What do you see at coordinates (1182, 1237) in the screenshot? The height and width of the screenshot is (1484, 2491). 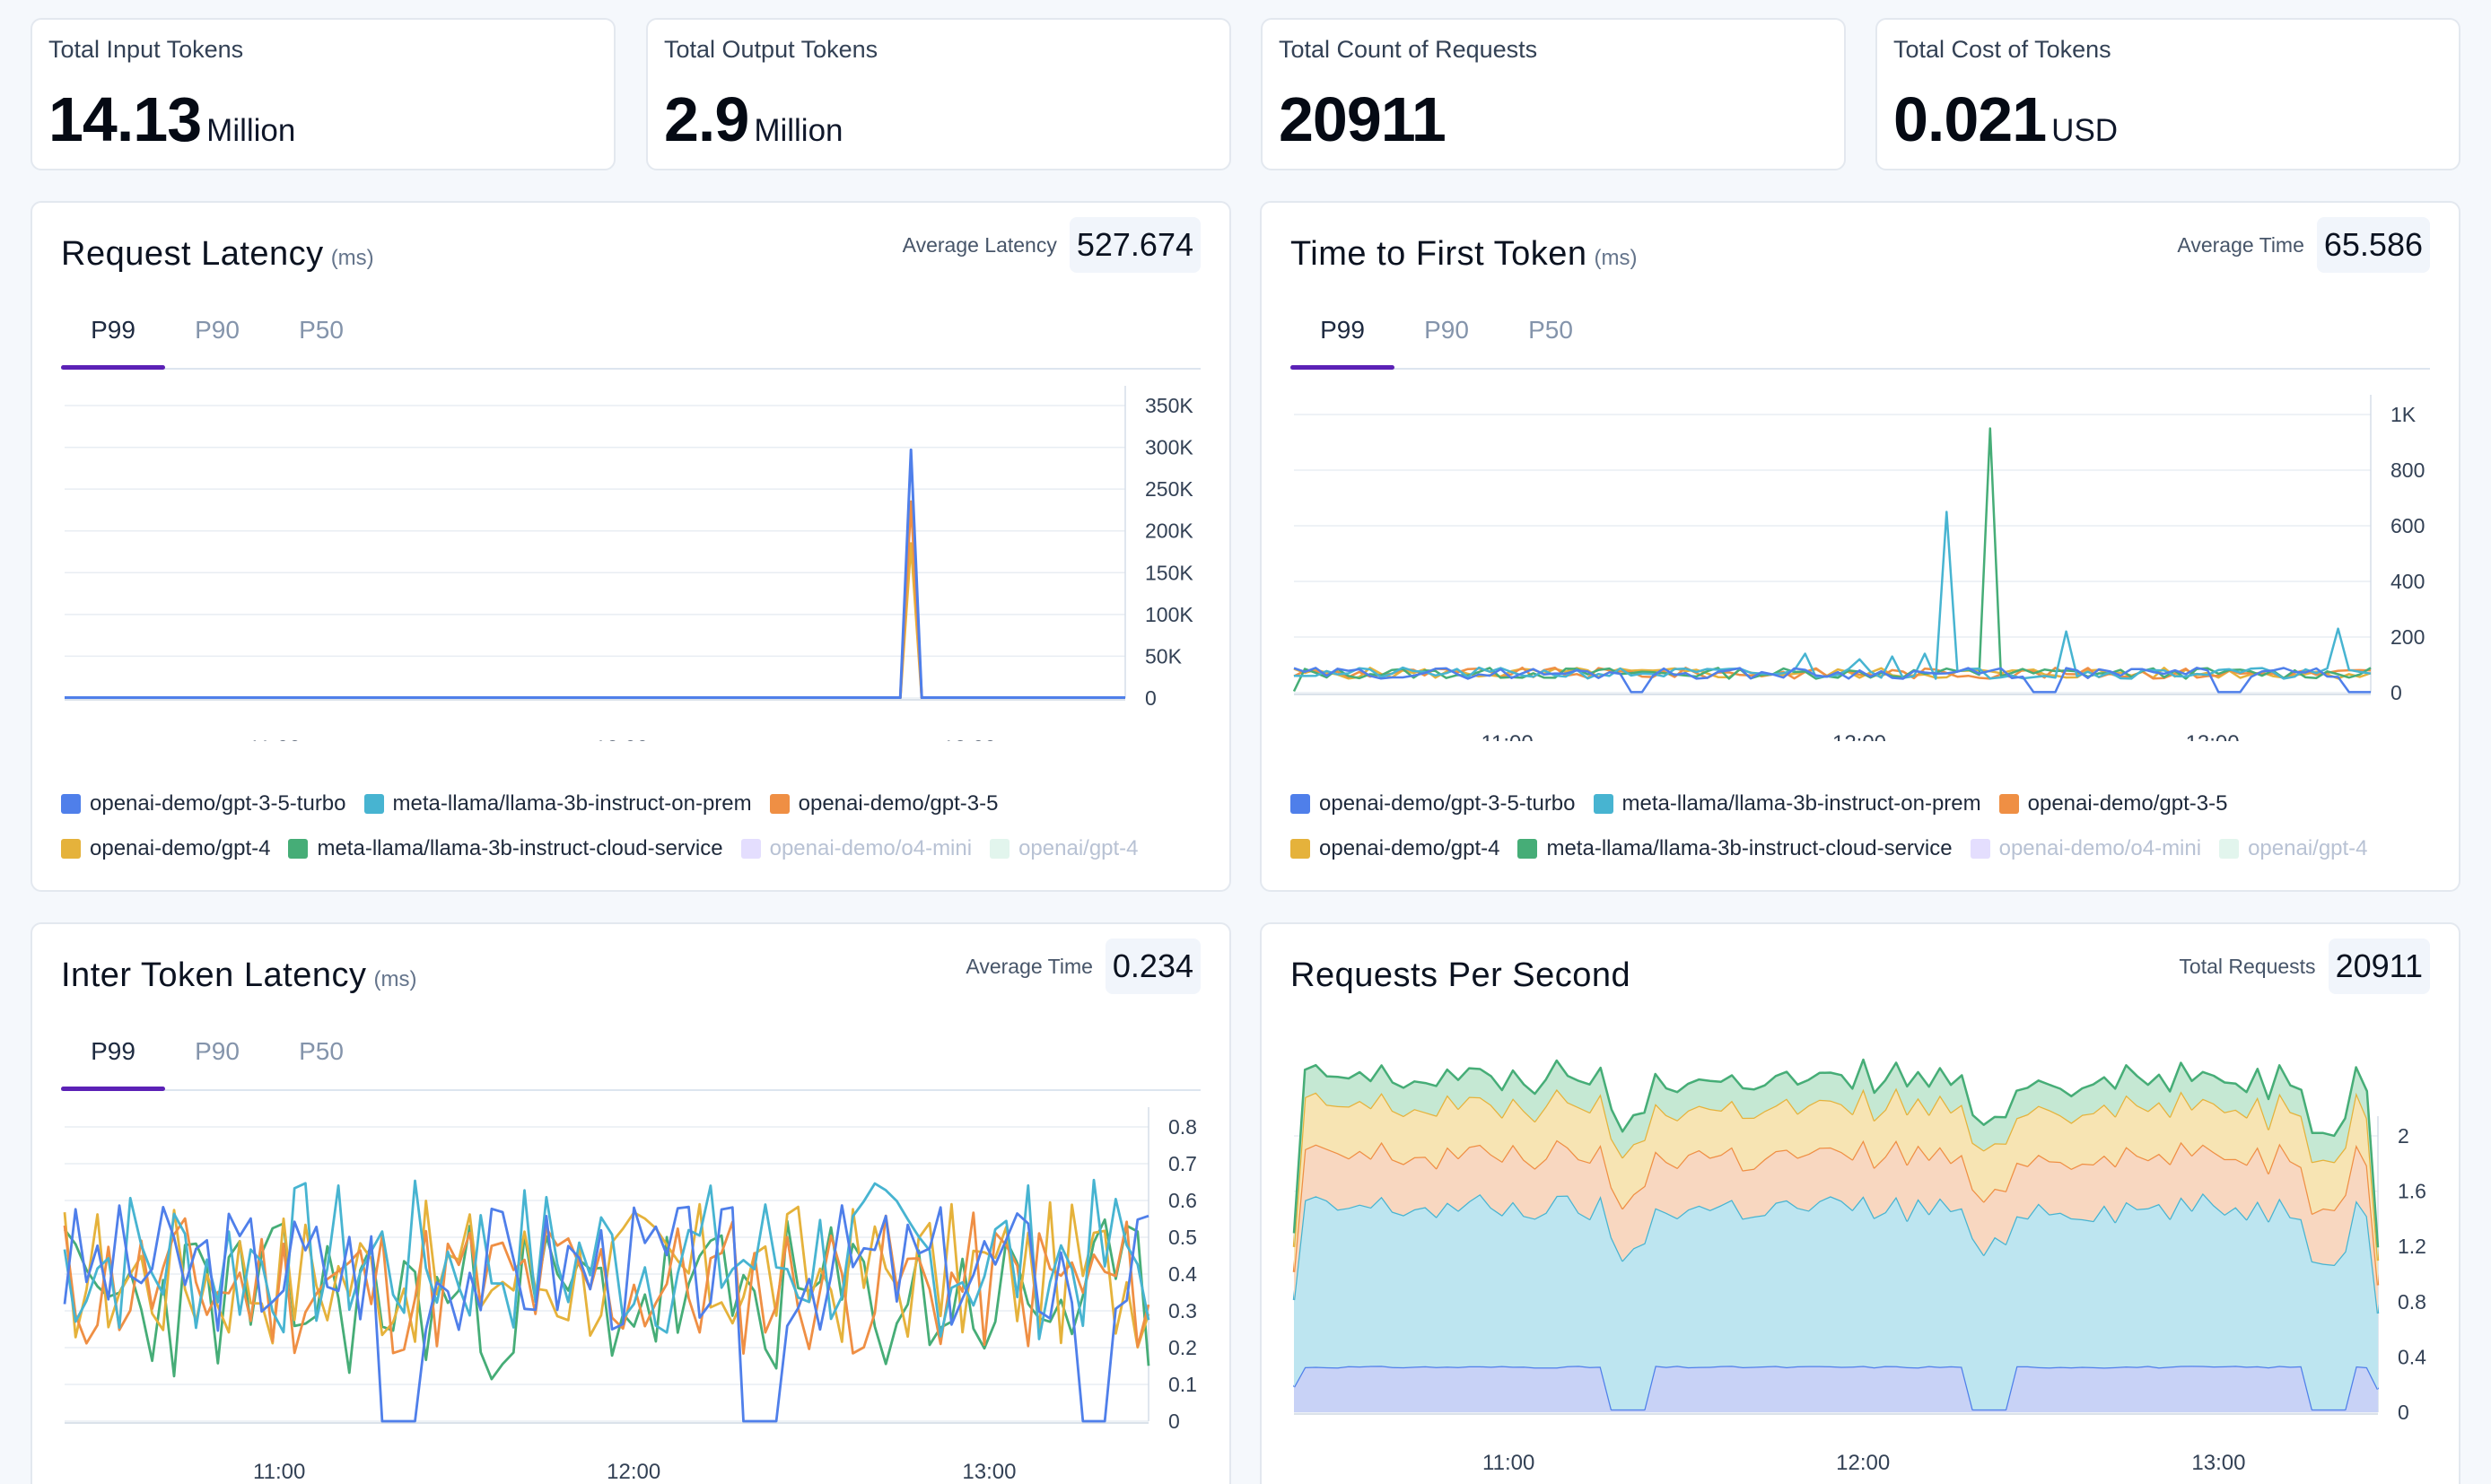 I see `y-tick-label: 0.5` at bounding box center [1182, 1237].